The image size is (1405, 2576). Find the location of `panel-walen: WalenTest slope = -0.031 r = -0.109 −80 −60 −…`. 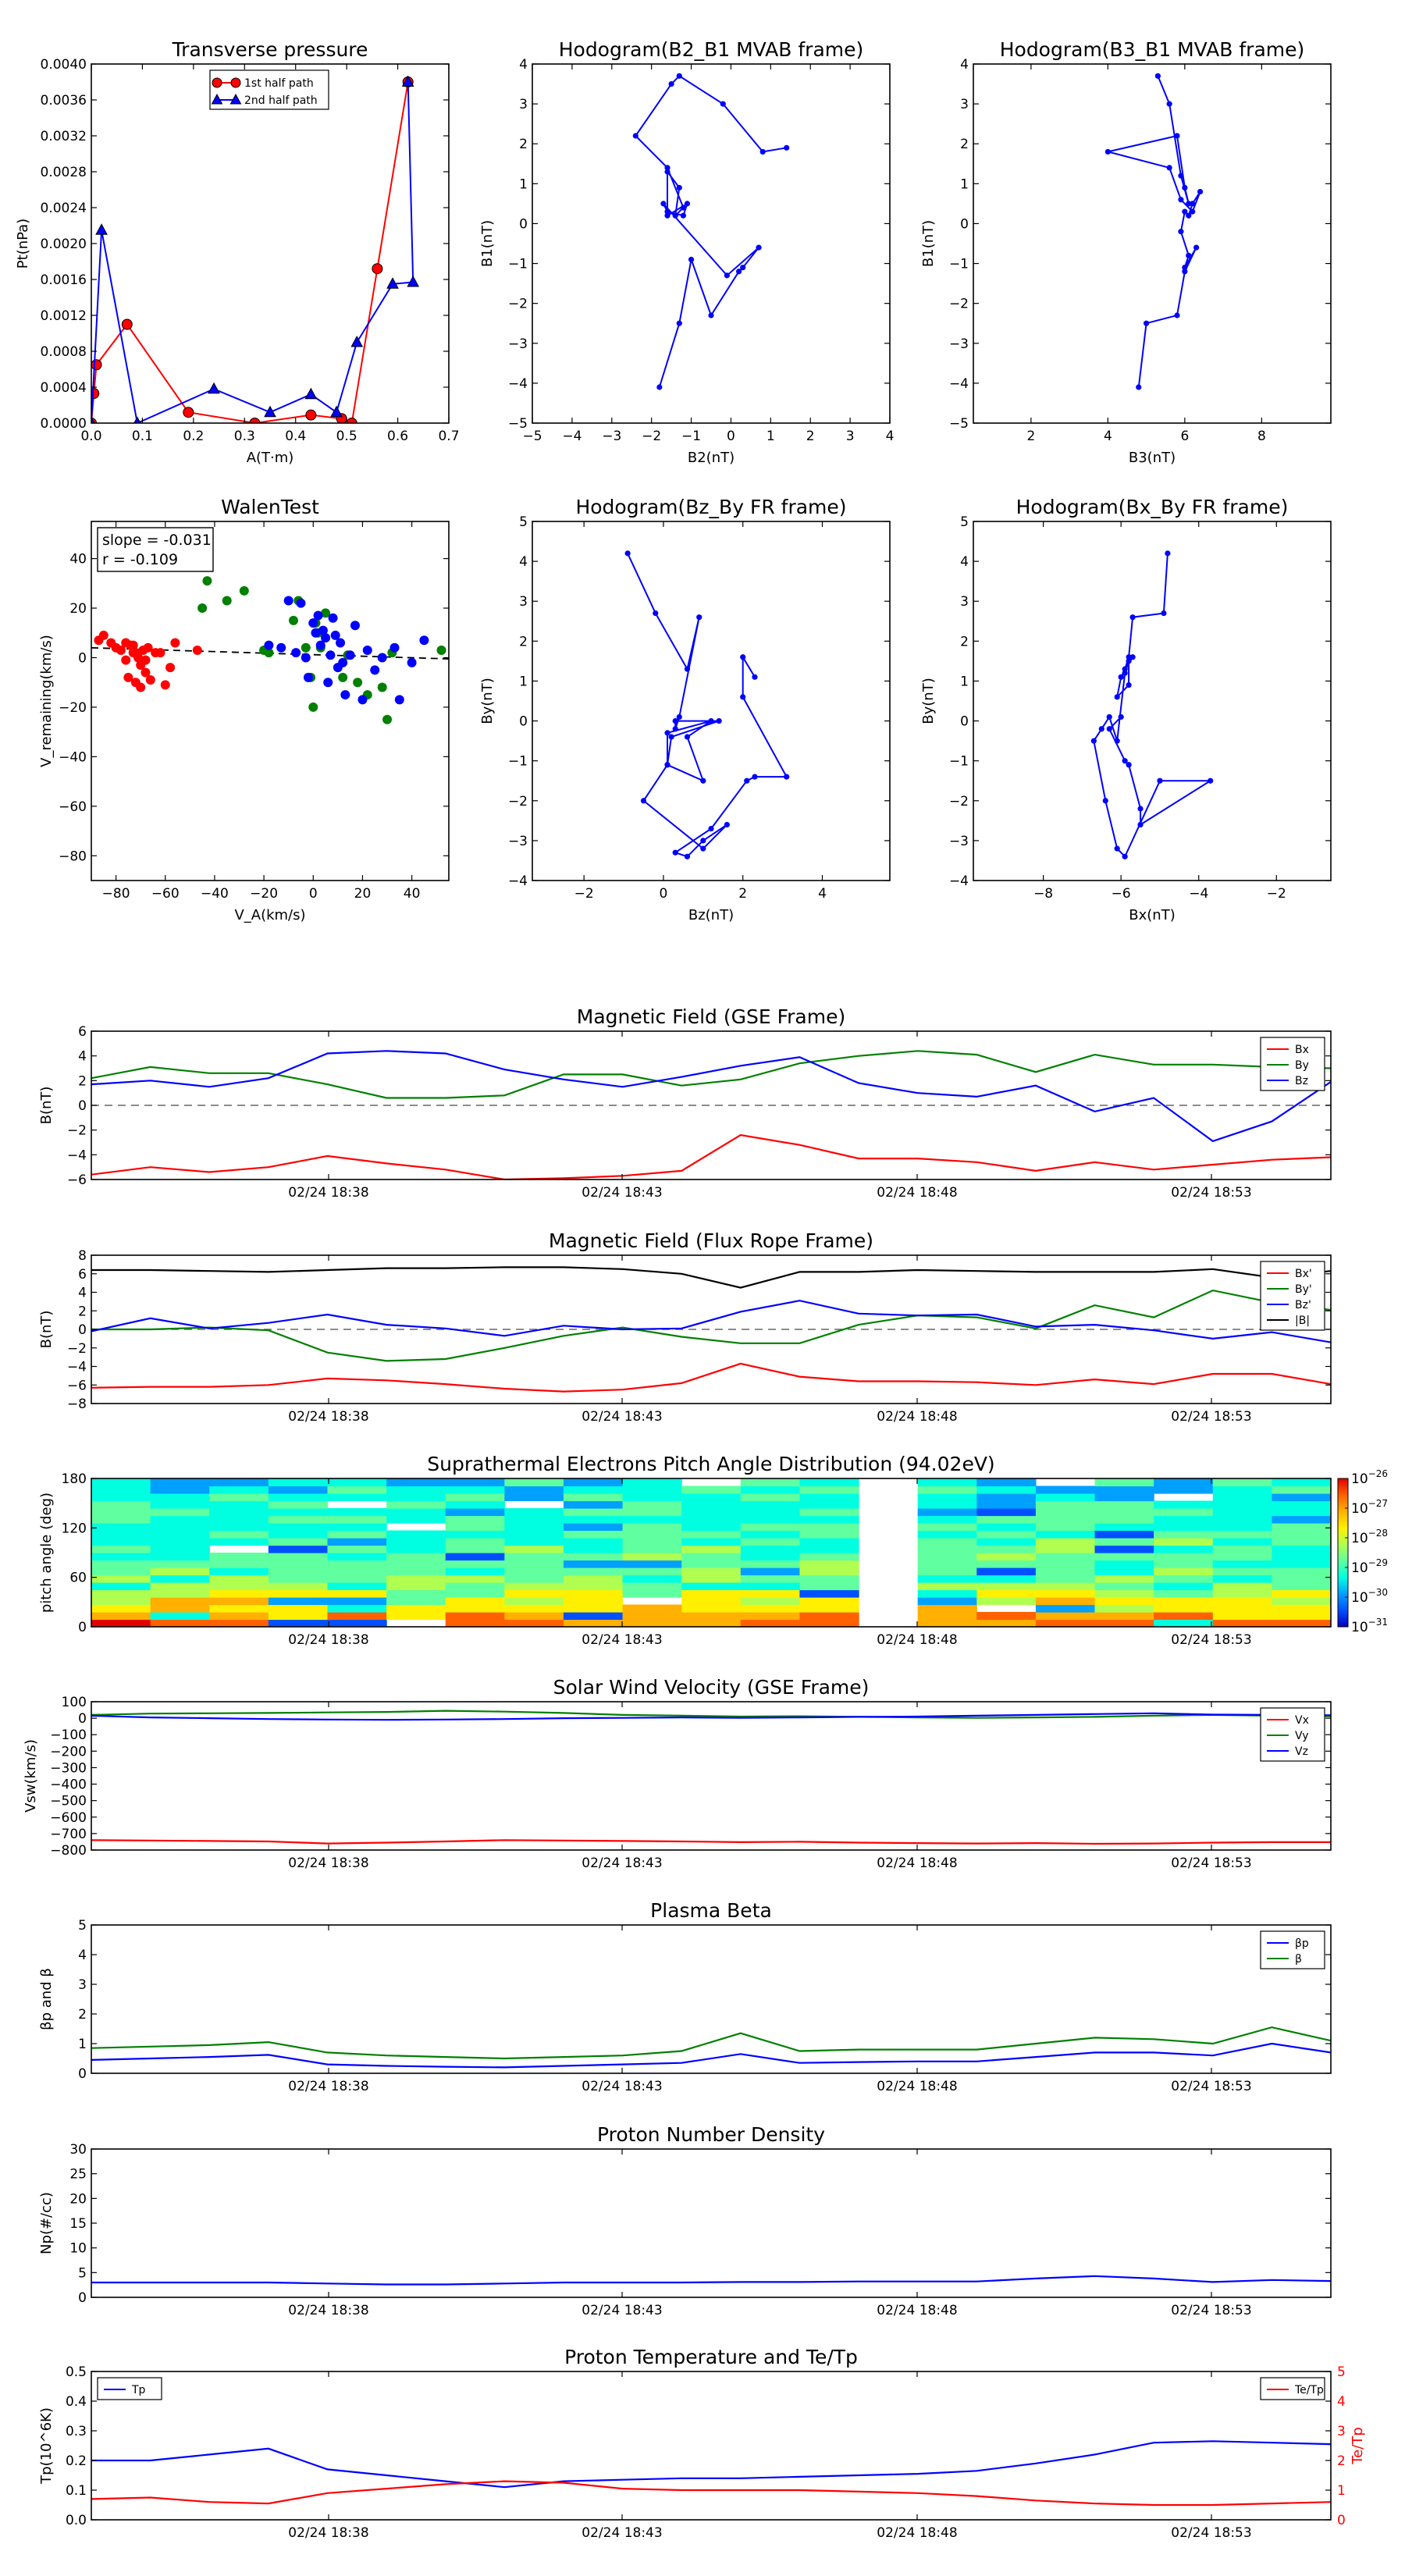

panel-walen: WalenTest slope = -0.031 r = -0.109 −80 −60 −… is located at coordinates (244, 709).